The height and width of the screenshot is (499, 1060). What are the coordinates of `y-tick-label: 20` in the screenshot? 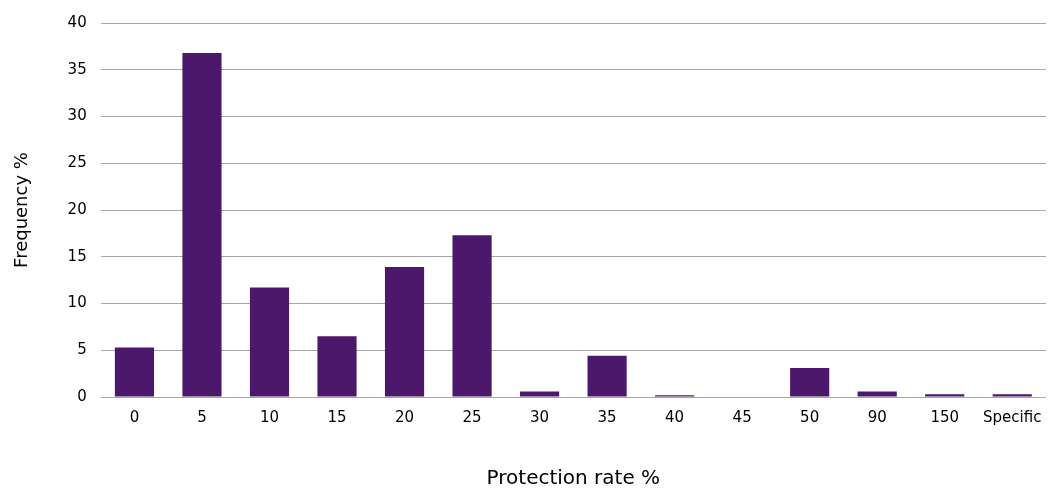 It's located at (77, 208).